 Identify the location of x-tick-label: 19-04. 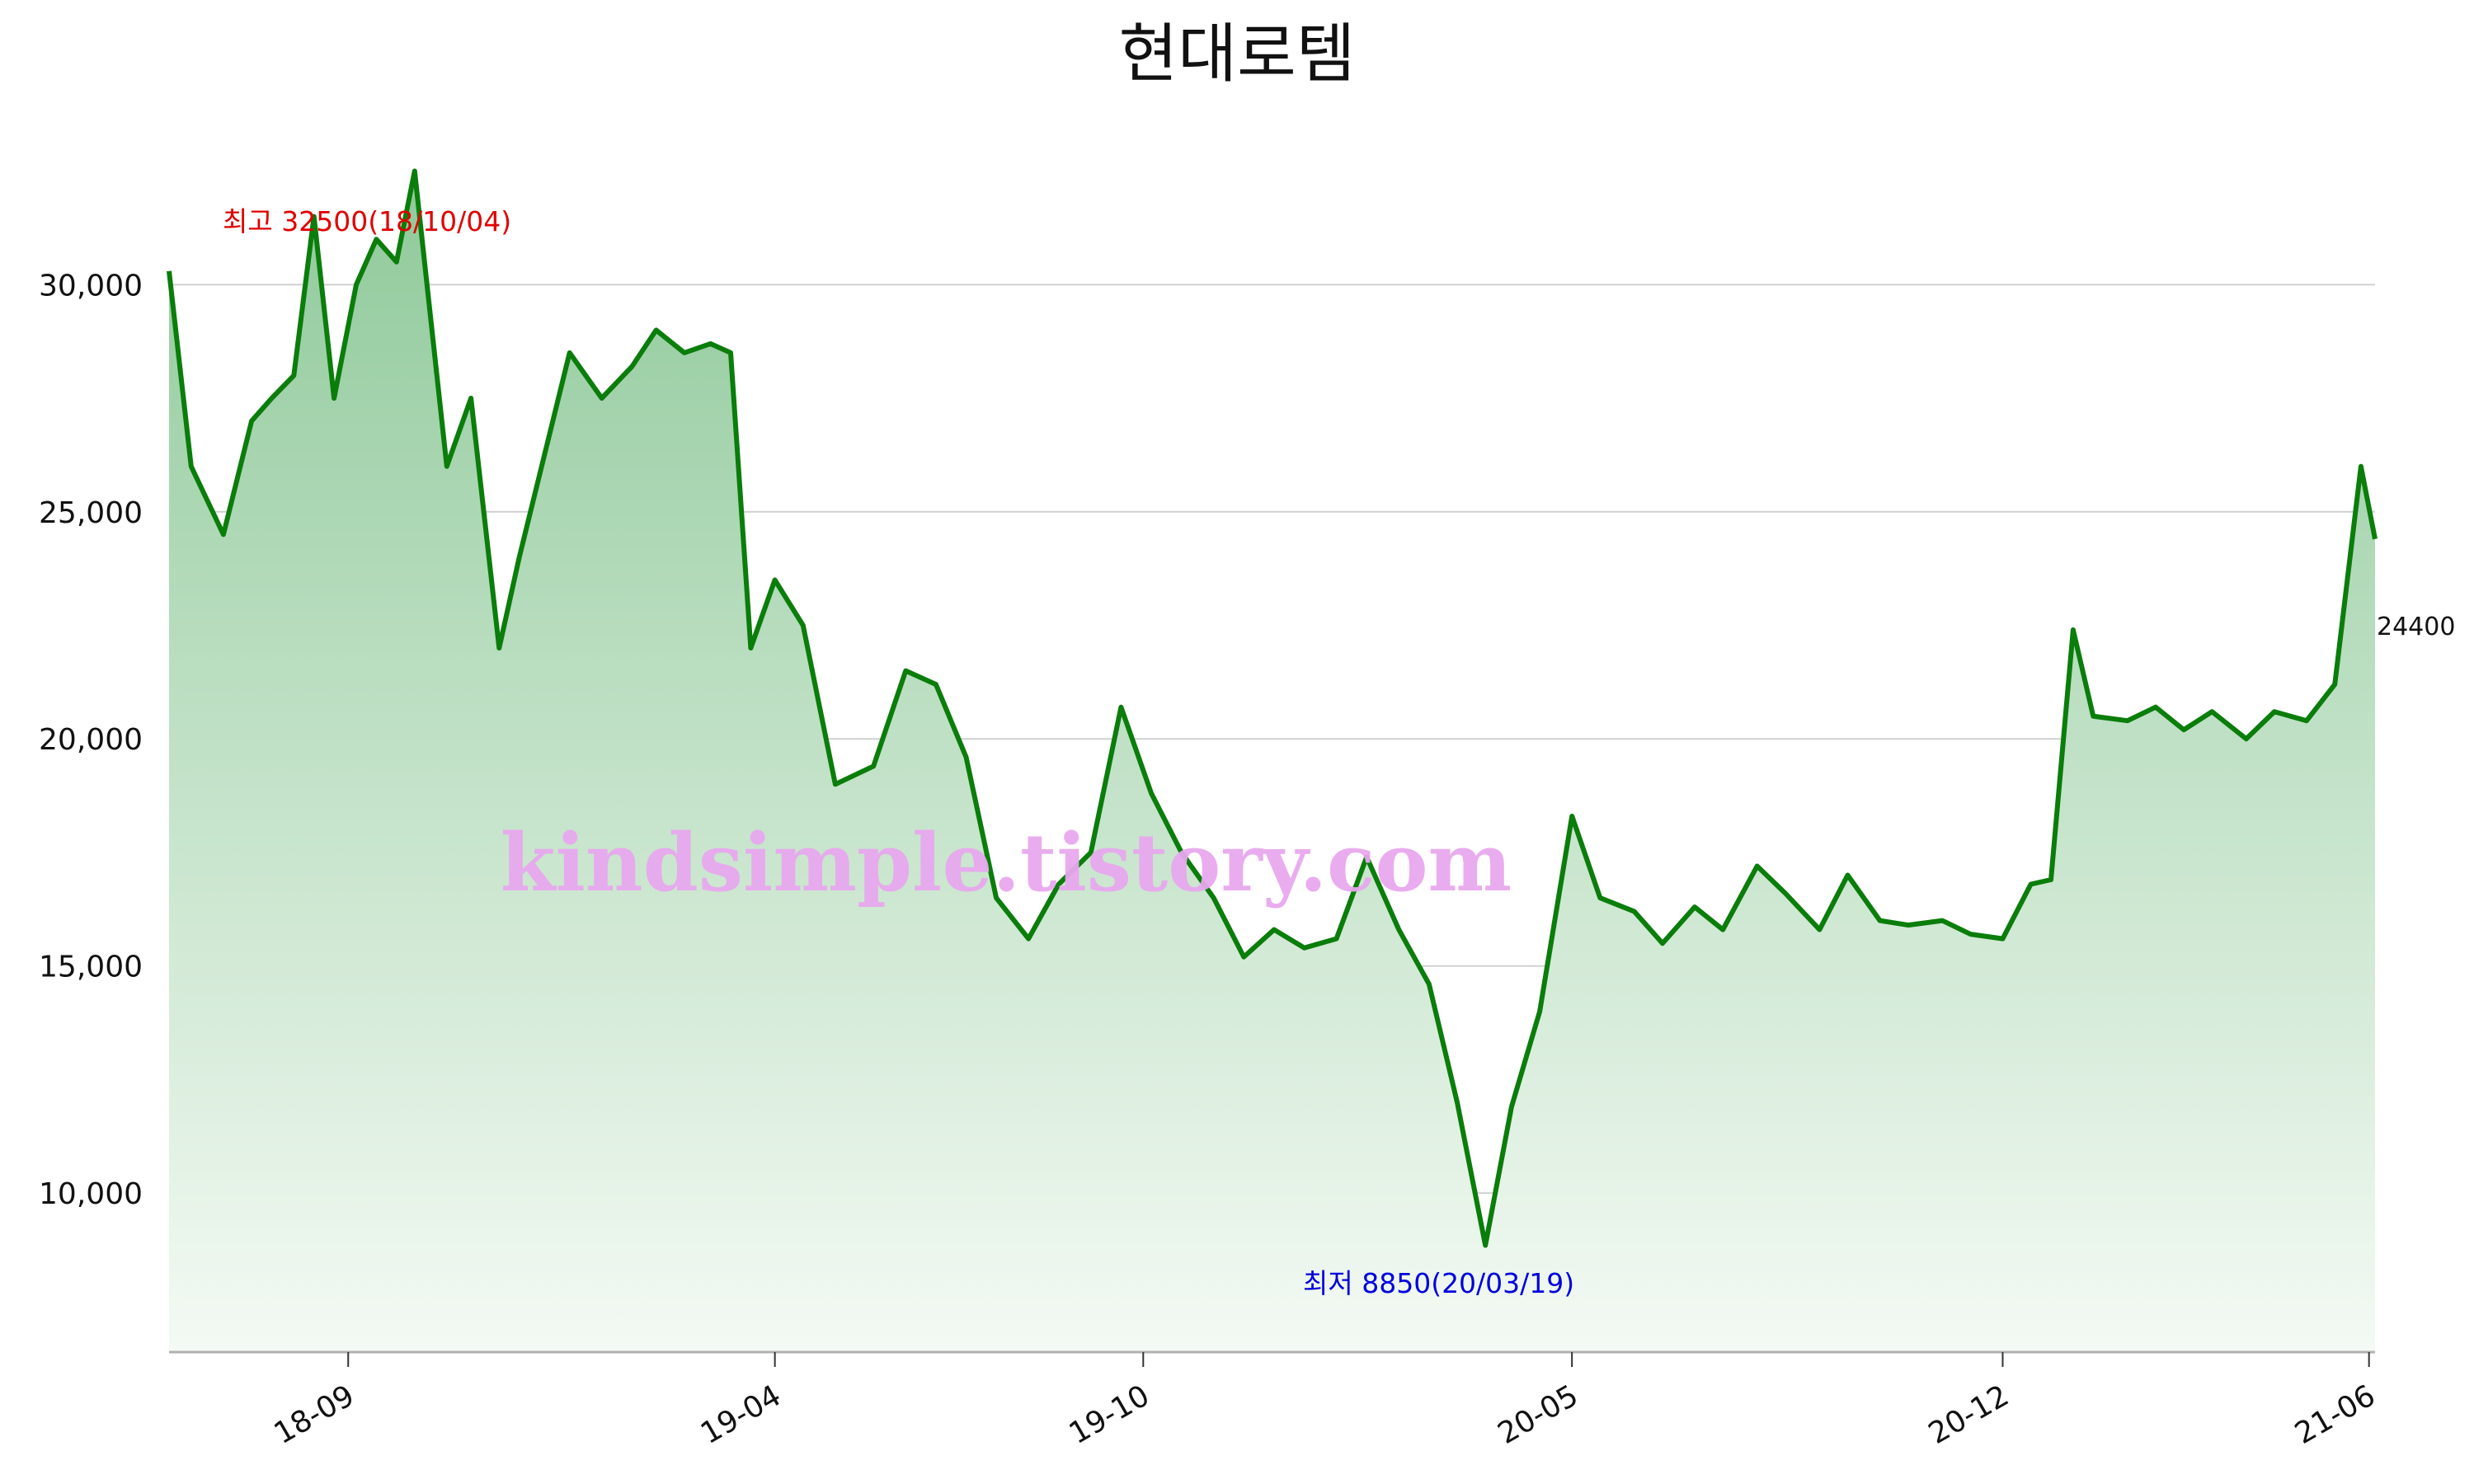
(741, 1414).